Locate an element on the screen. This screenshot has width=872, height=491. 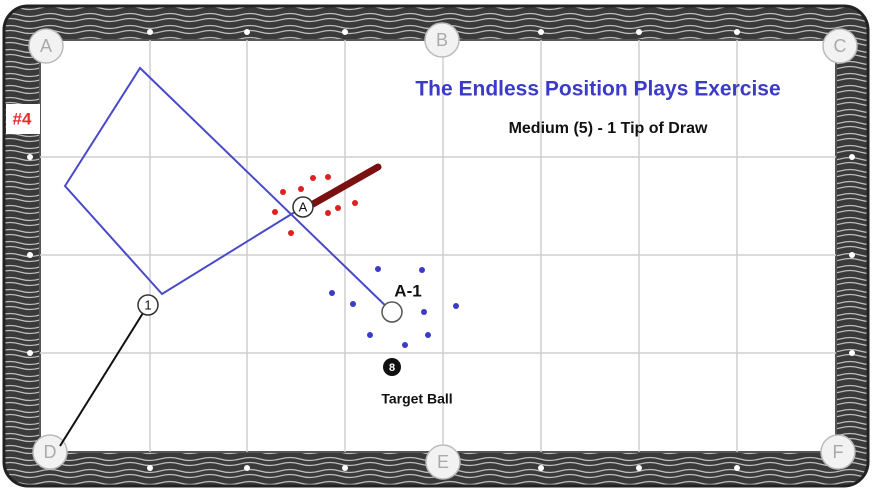
number-box is located at coordinates (23, 119).